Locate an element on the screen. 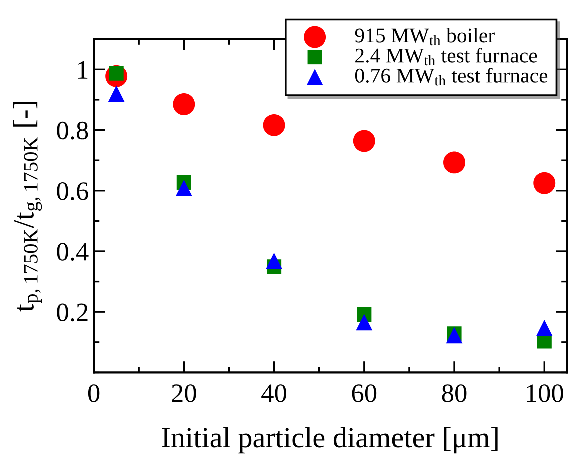 The image size is (570, 463). y-tick-label: 1 is located at coordinates (83, 70).